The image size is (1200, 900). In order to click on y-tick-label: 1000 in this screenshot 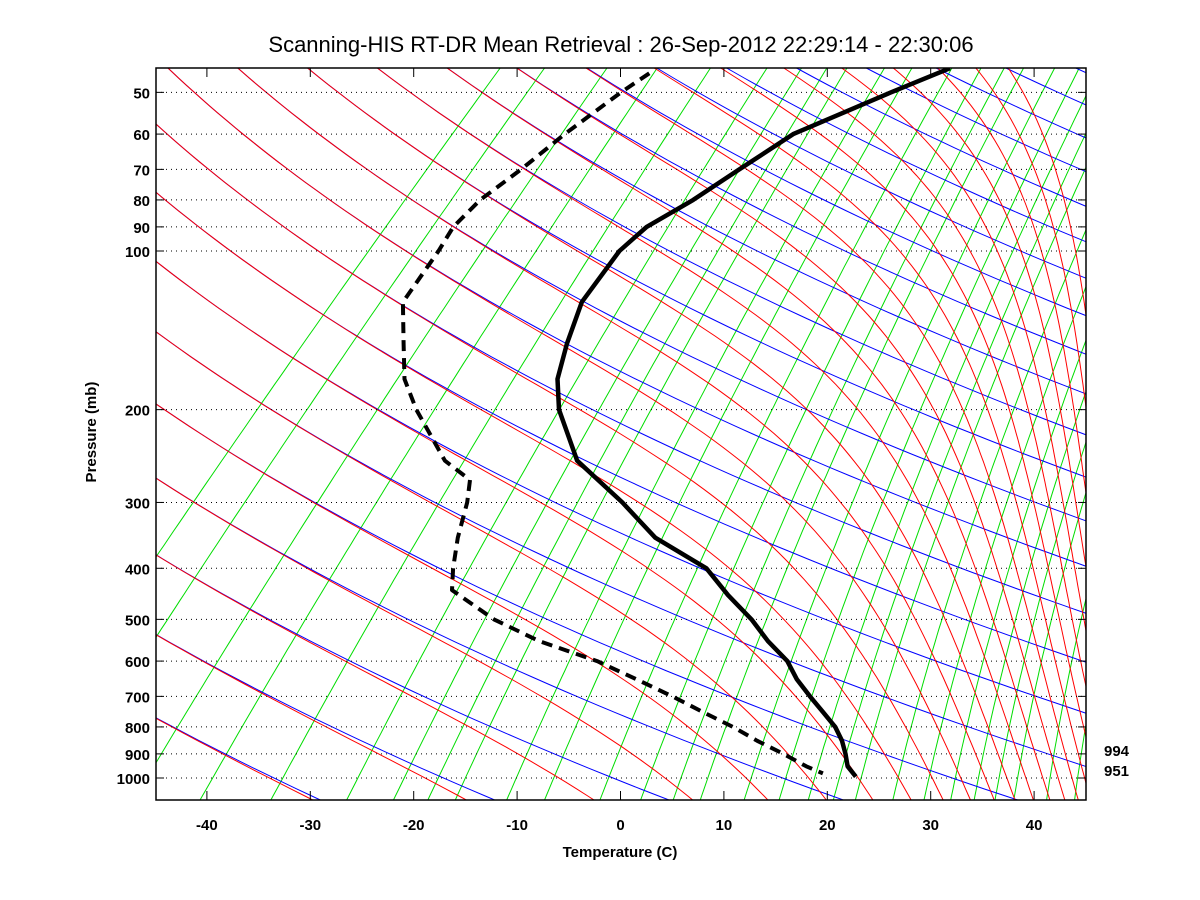, I will do `click(133, 779)`.